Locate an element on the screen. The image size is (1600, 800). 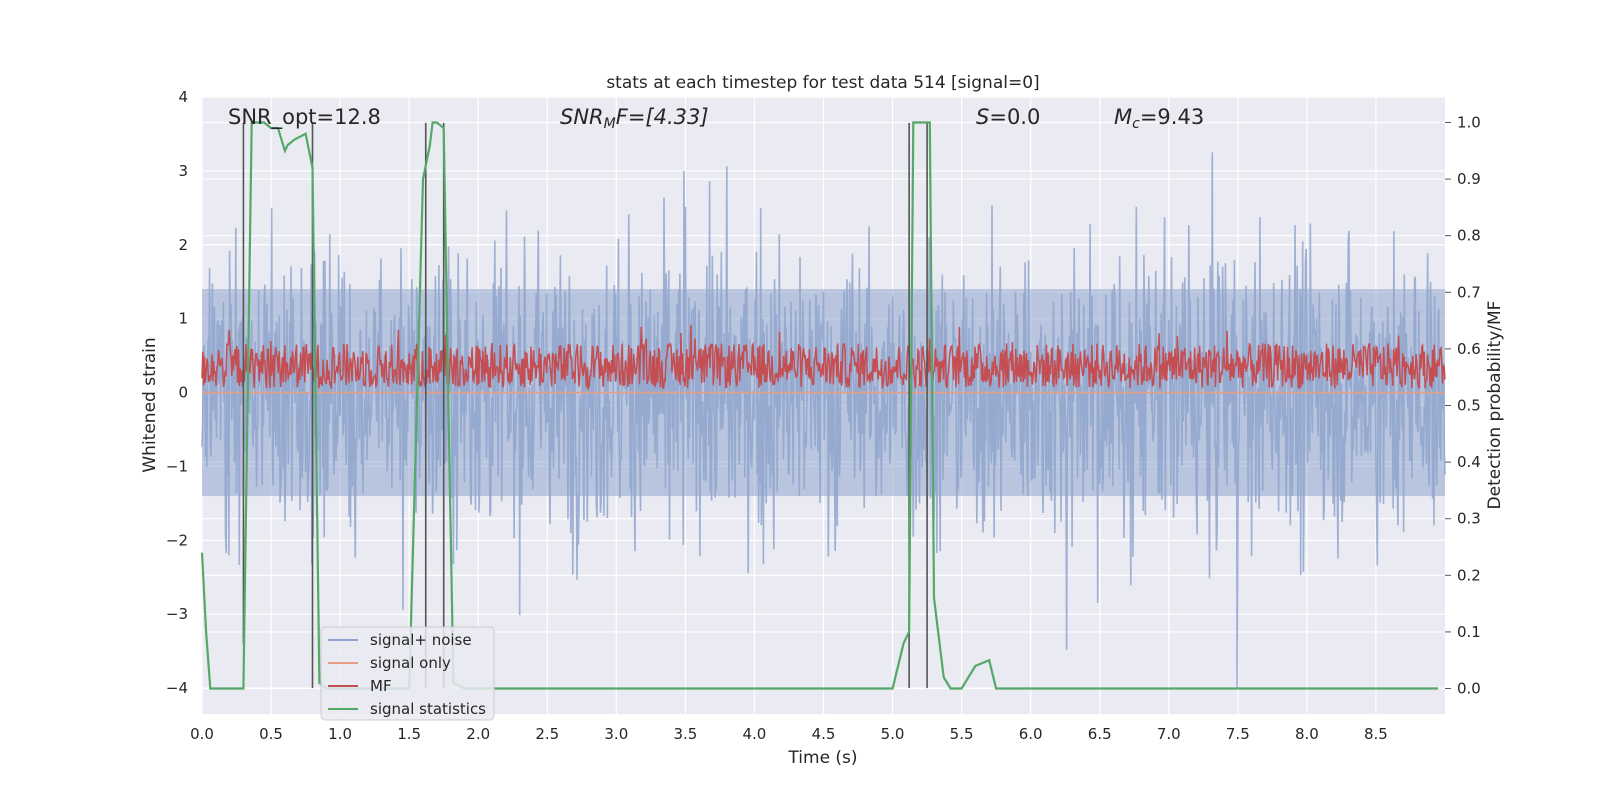
y-tick-label: 3 is located at coordinates (183, 171).